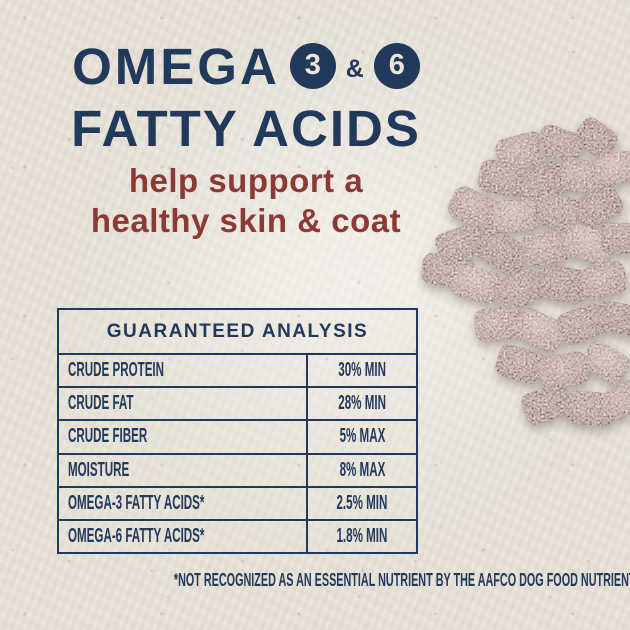  I want to click on row-value: 28% MIN, so click(362, 403).